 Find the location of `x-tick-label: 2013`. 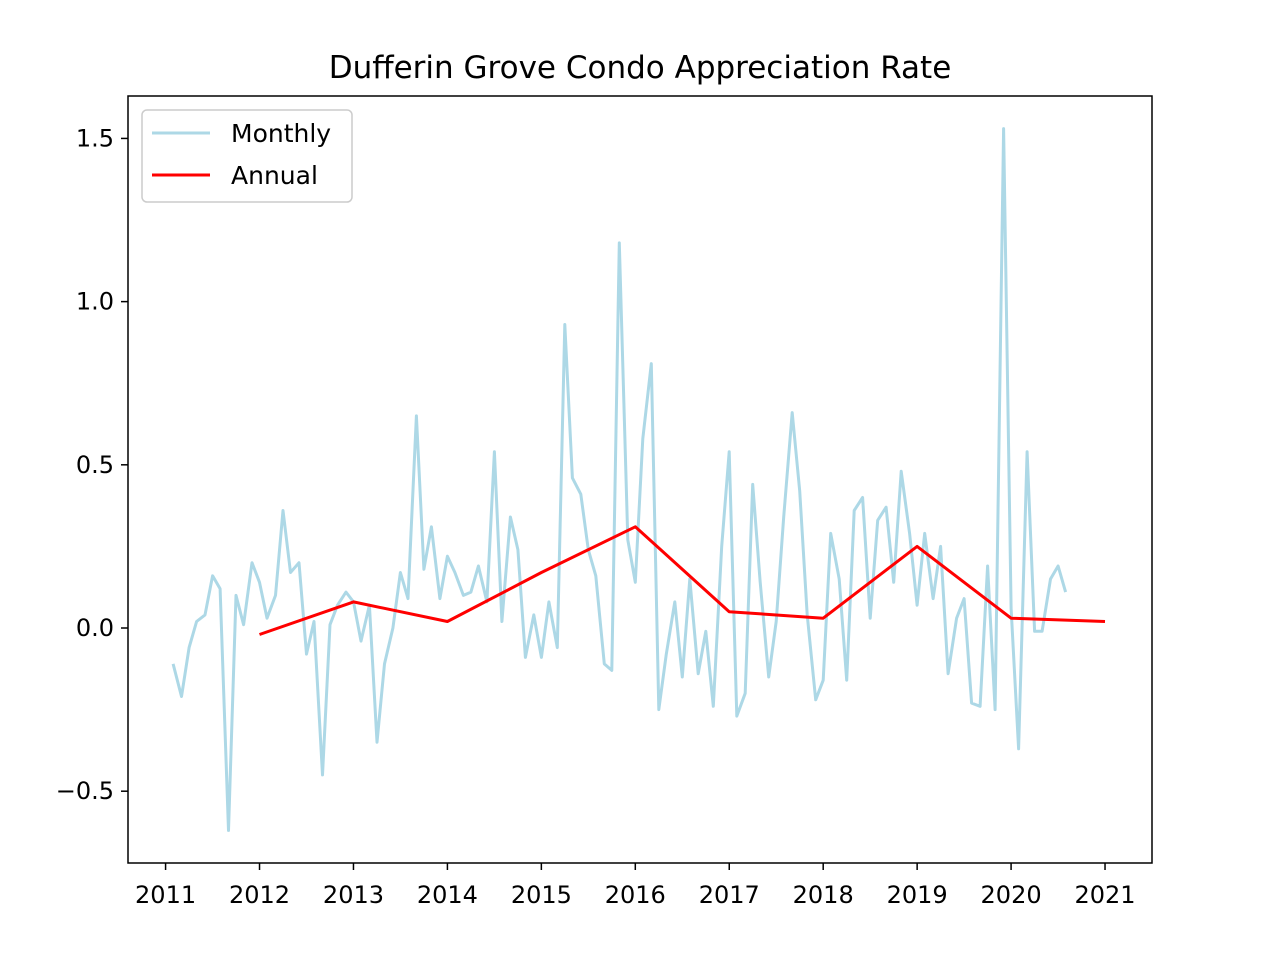

x-tick-label: 2013 is located at coordinates (353, 895).